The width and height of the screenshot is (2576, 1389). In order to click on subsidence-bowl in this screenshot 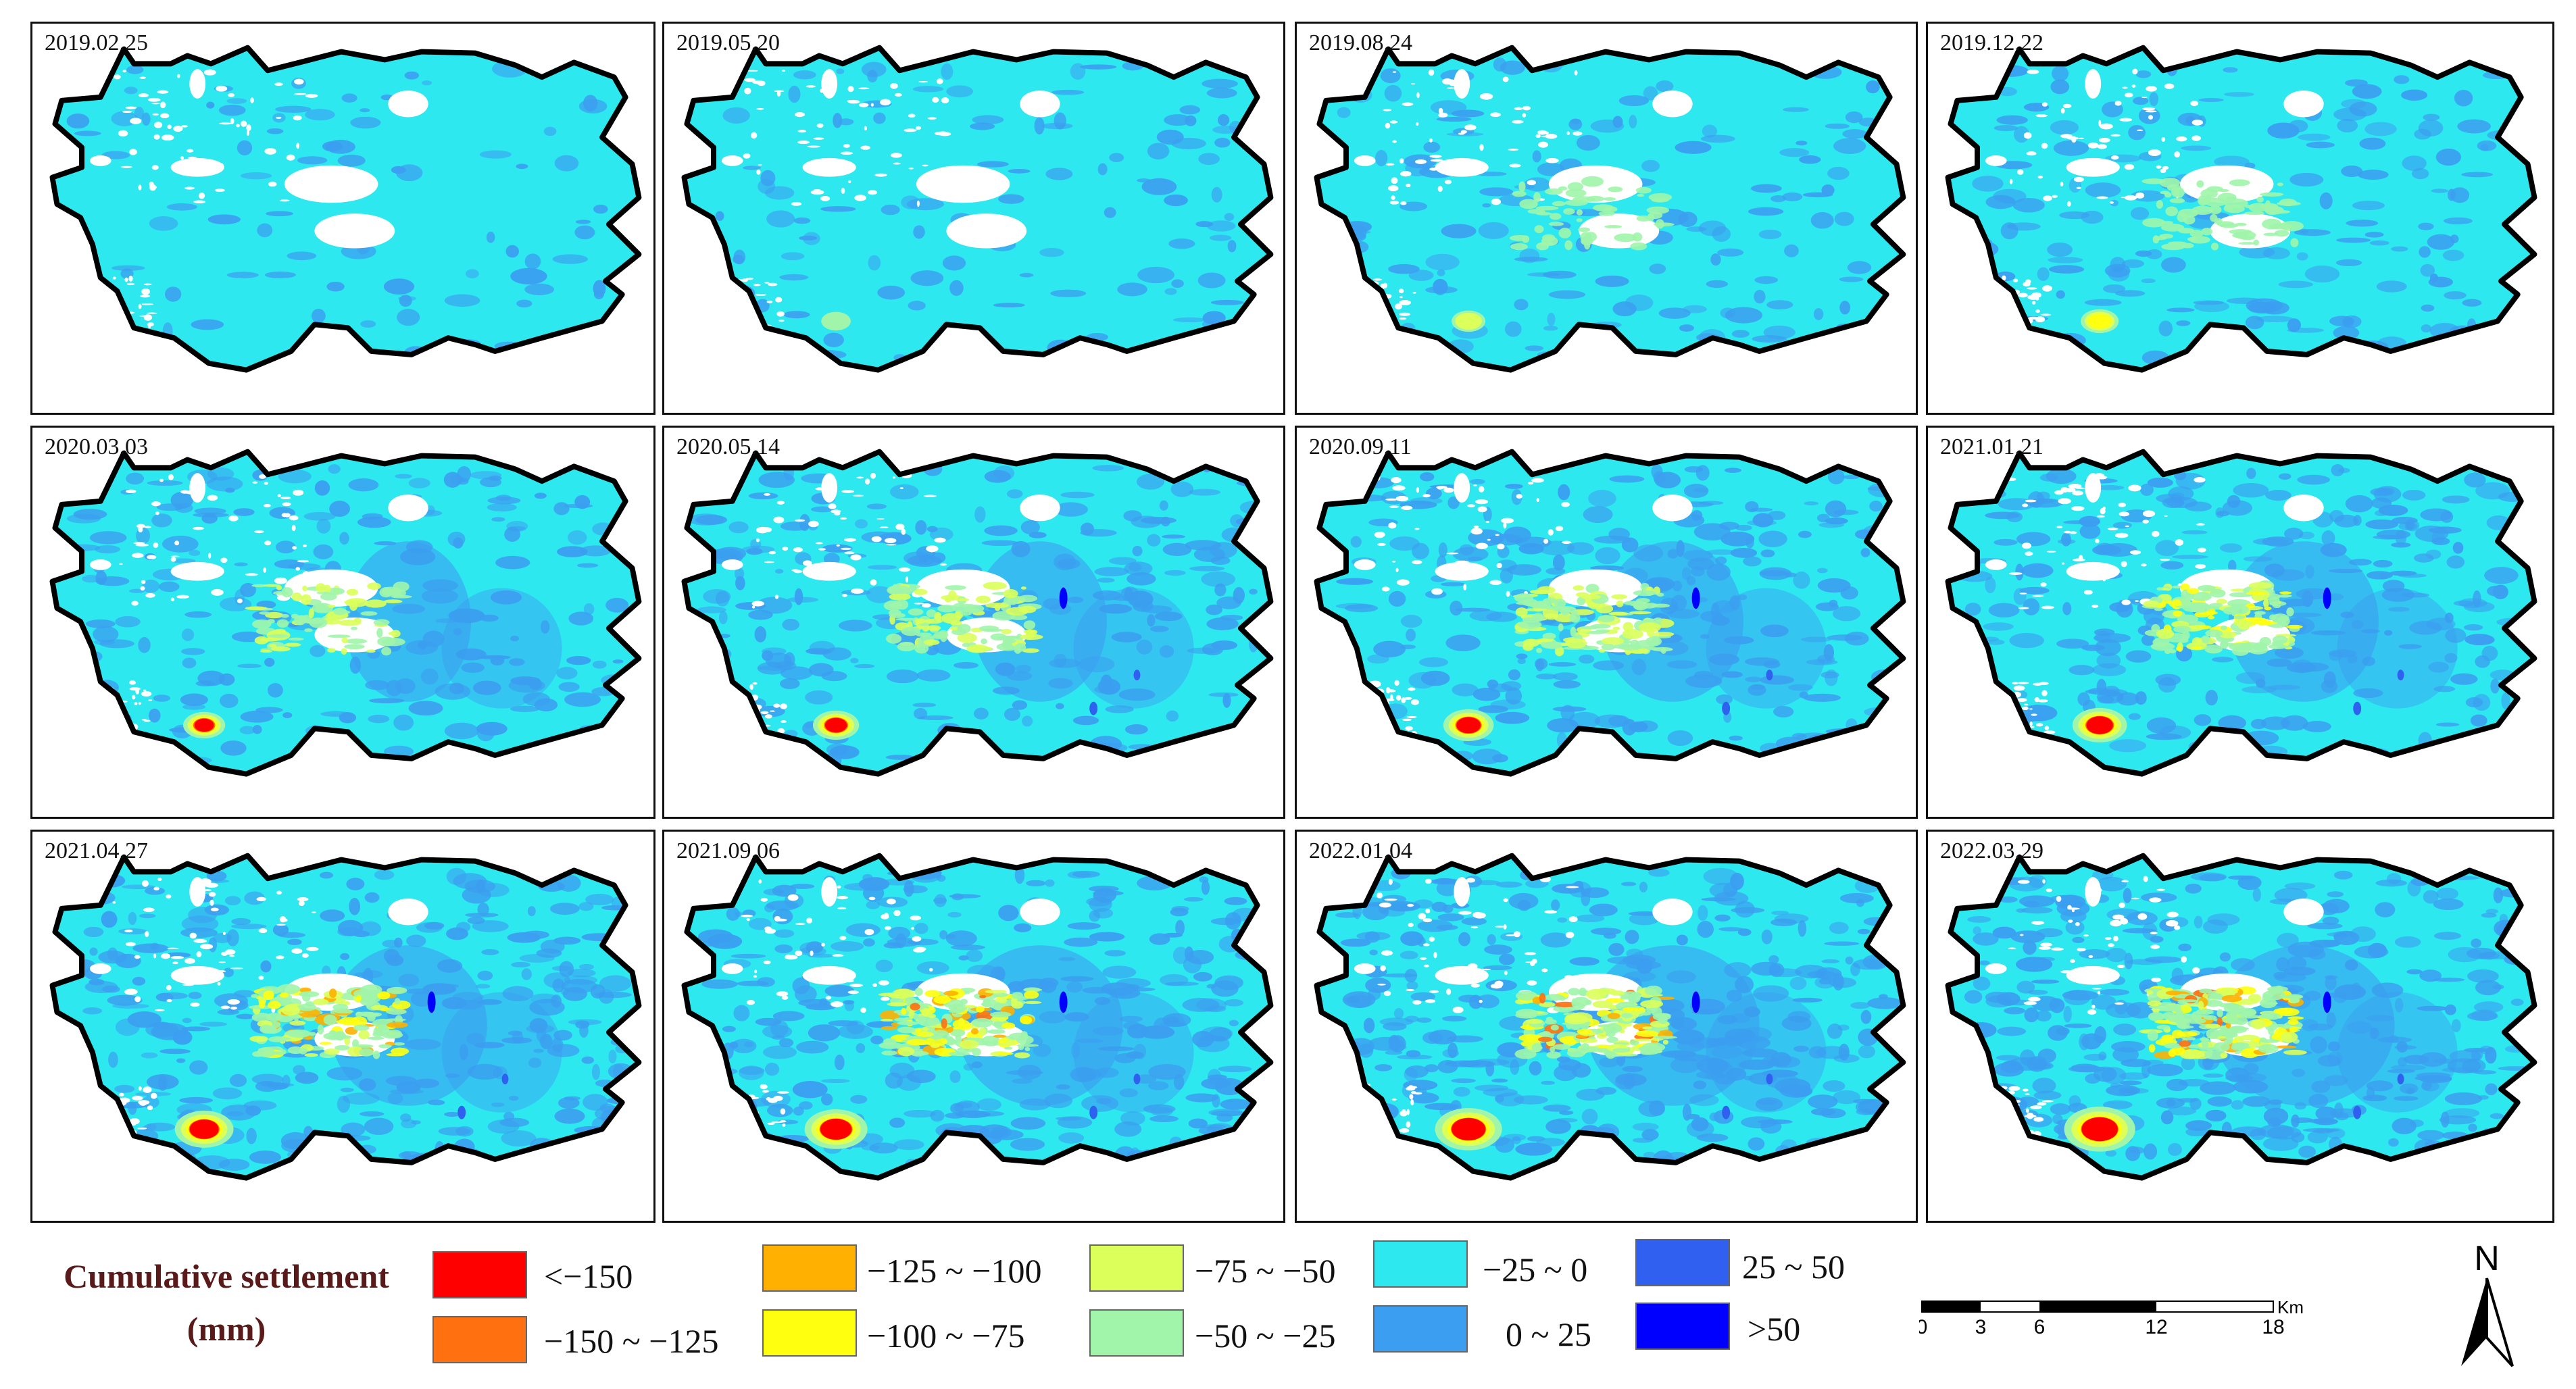, I will do `click(204, 725)`.